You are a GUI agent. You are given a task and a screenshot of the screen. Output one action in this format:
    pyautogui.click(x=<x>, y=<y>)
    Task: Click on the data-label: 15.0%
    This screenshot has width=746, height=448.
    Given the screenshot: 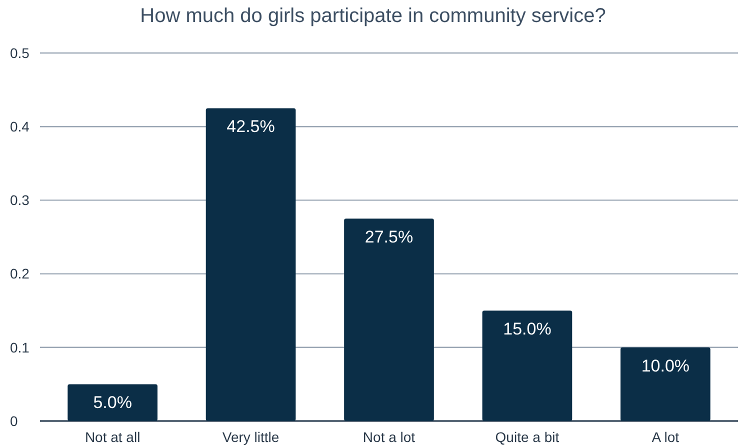 What is the action you would take?
    pyautogui.click(x=527, y=329)
    